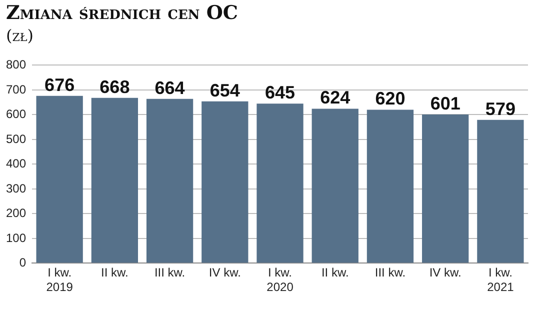 Image resolution: width=536 pixels, height=320 pixels. Describe the element at coordinates (280, 280) in the screenshot. I see `x-tick-label: I kw. 2020` at that location.